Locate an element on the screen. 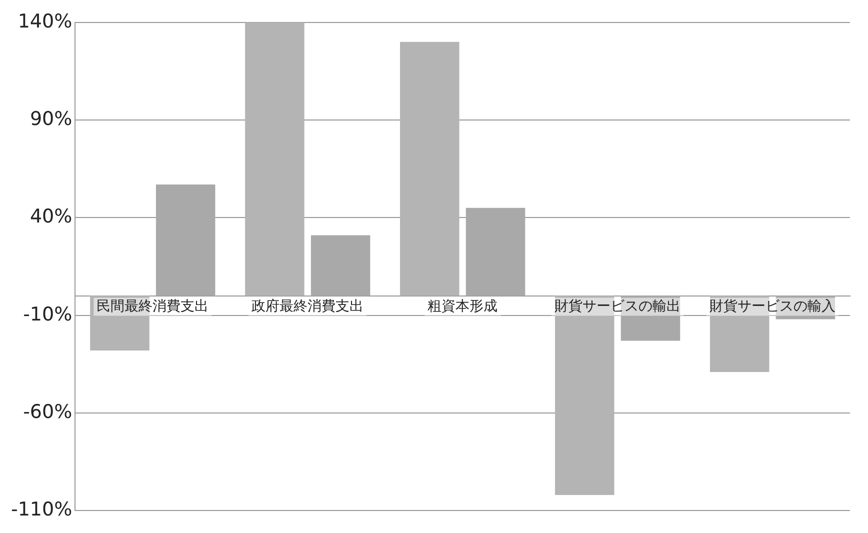 This screenshot has width=868, height=533. y-tick-label: 40% is located at coordinates (51, 217).